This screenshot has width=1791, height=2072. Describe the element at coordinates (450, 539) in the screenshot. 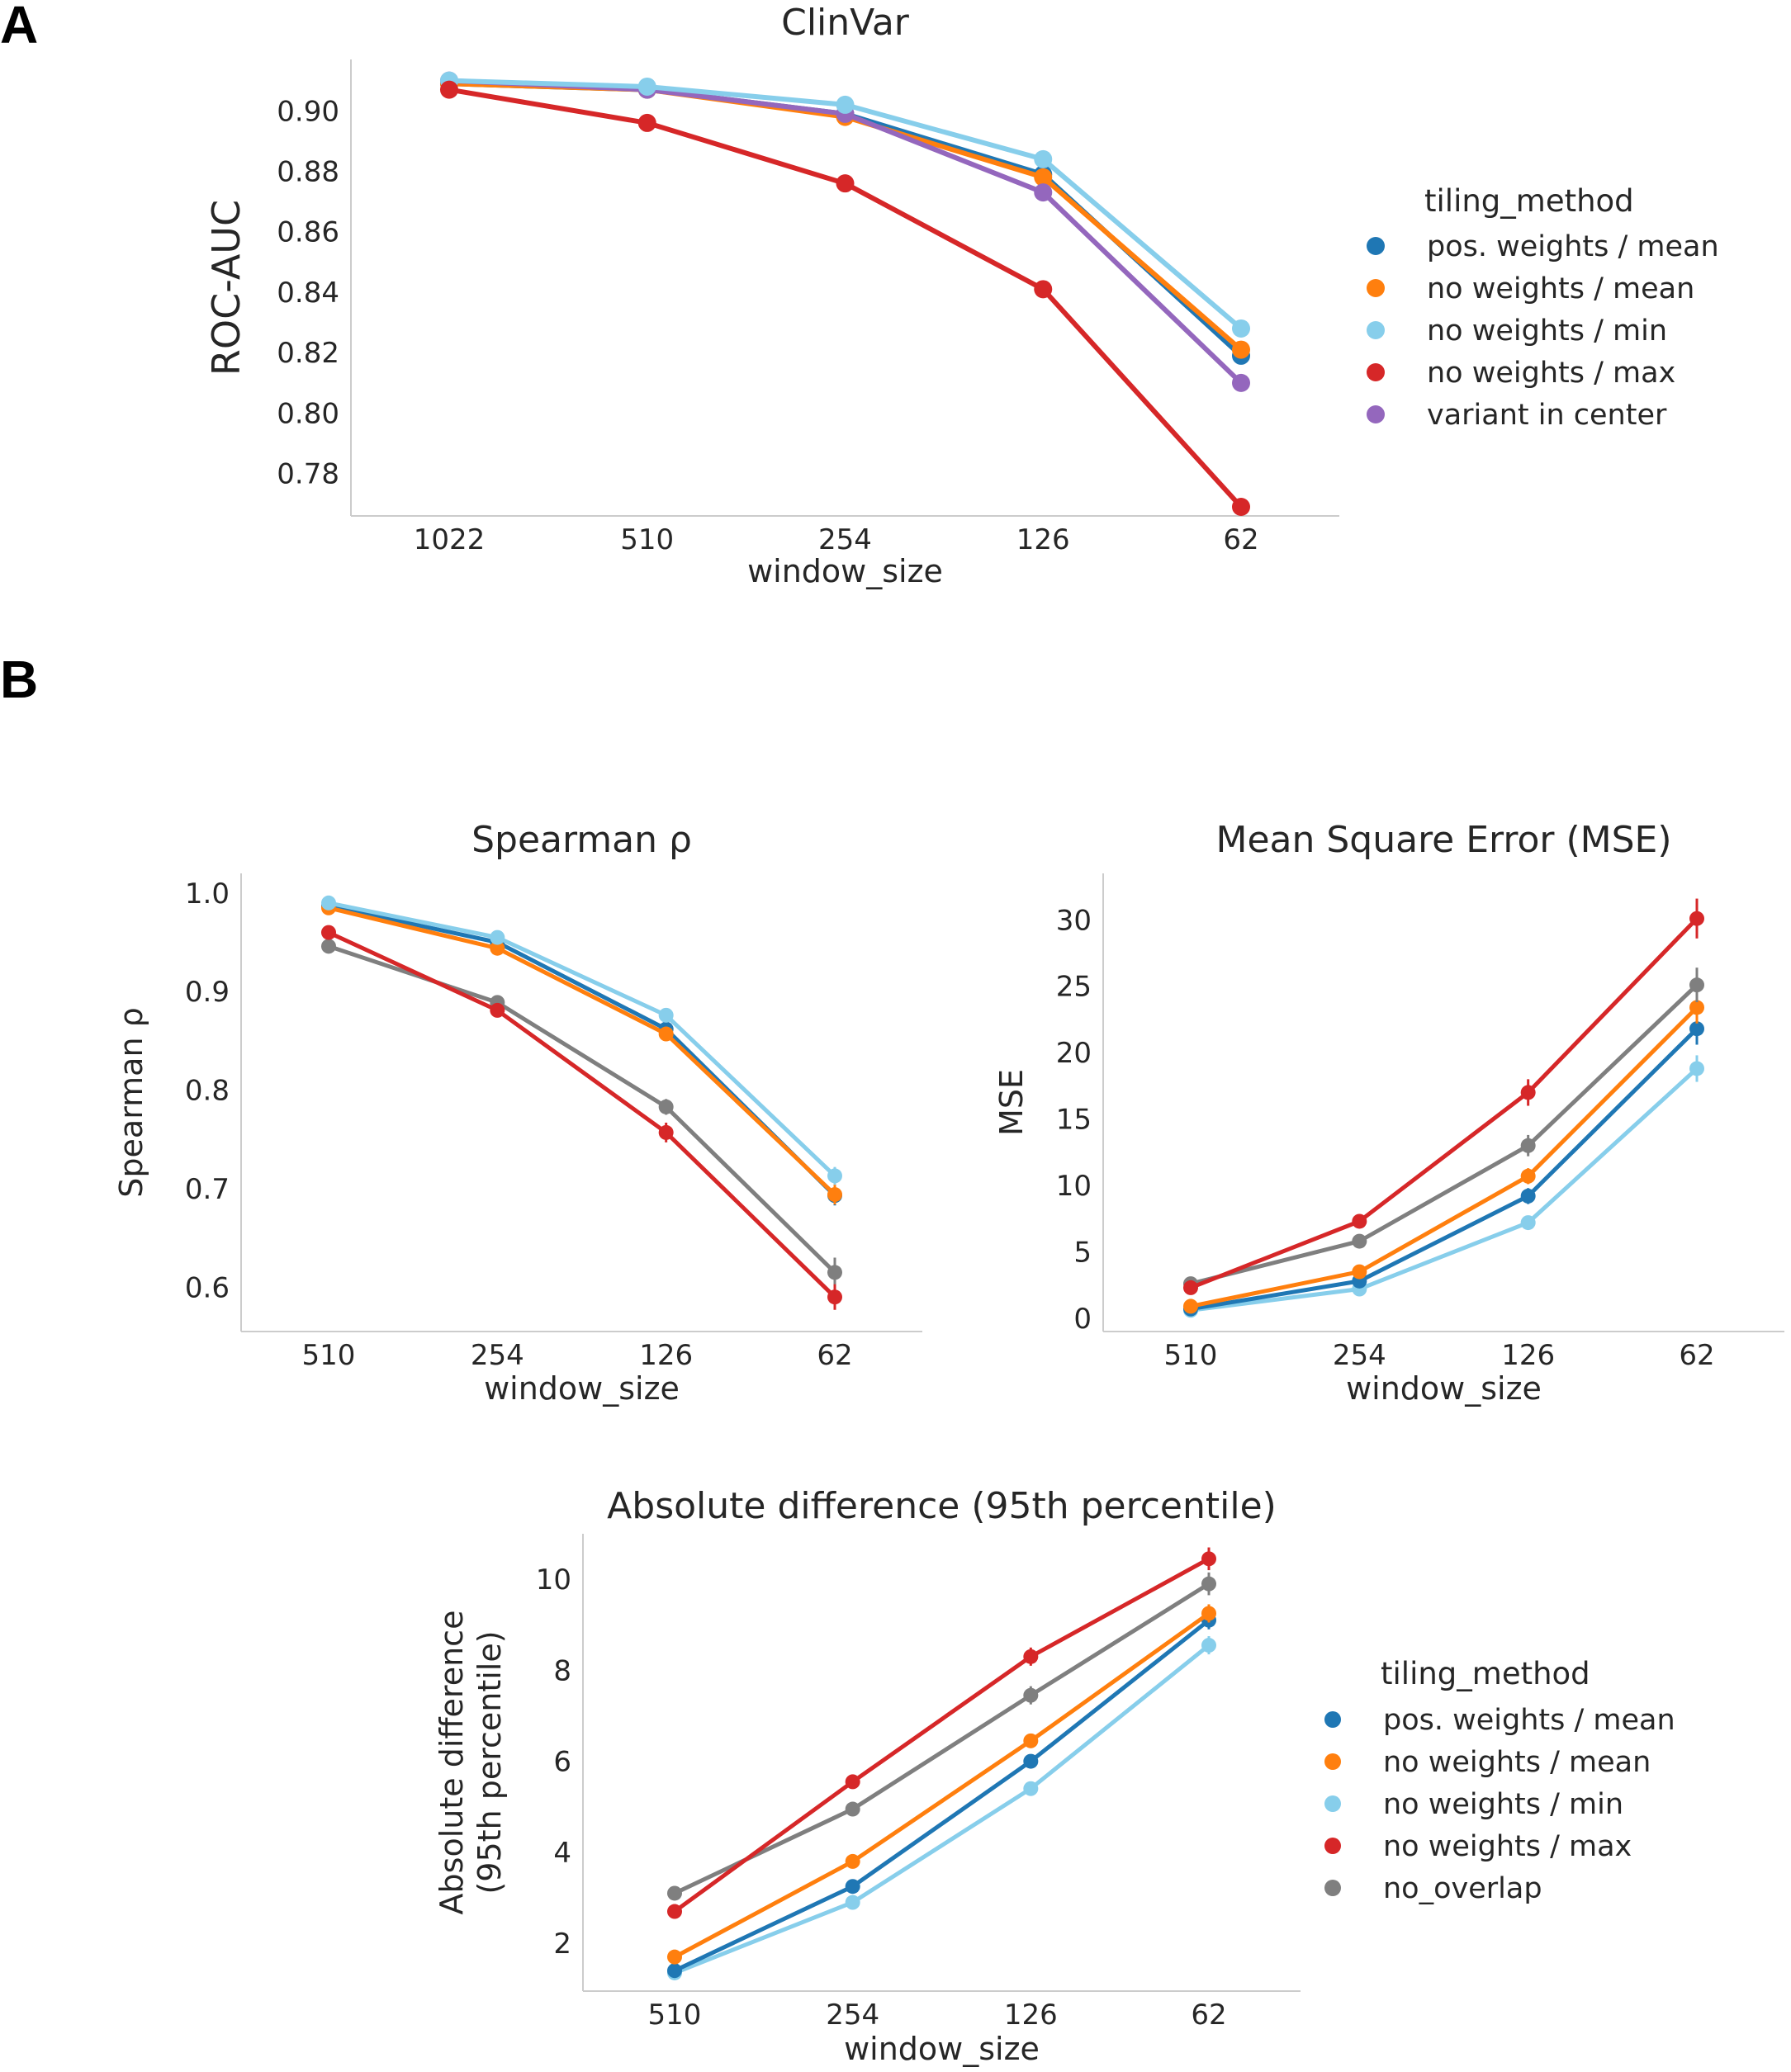

I see `clinvar-x-tick-label: 1022` at that location.